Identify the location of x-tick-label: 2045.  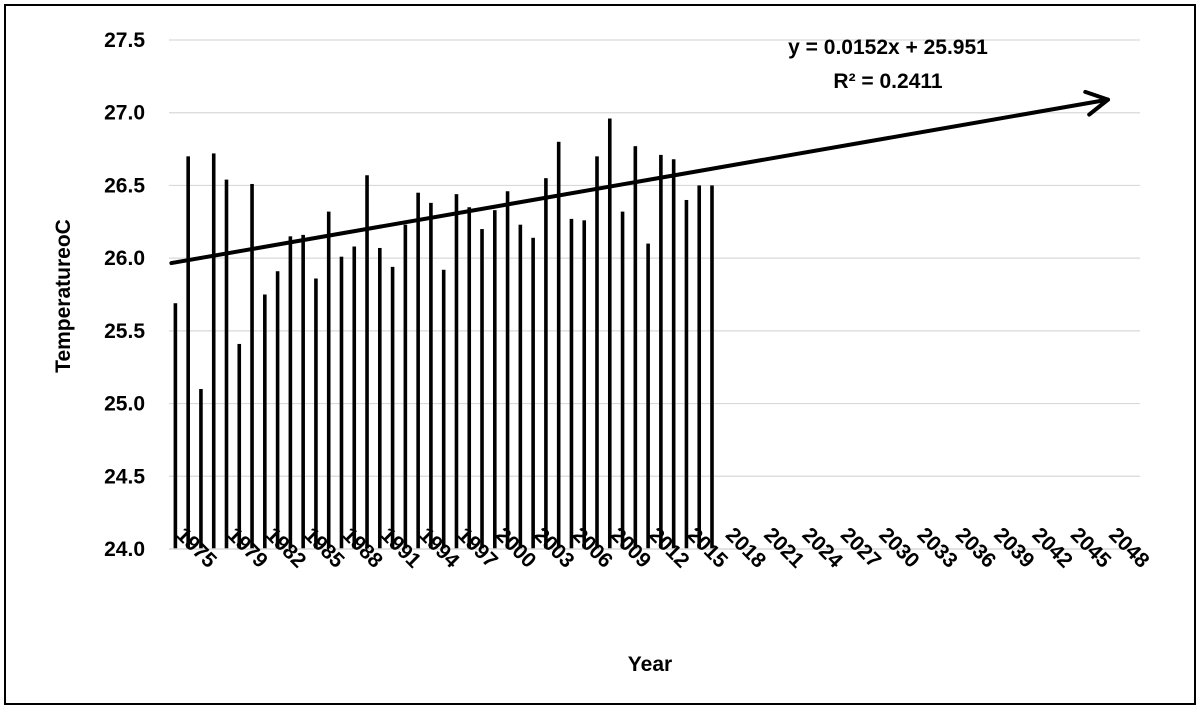
(1091, 548).